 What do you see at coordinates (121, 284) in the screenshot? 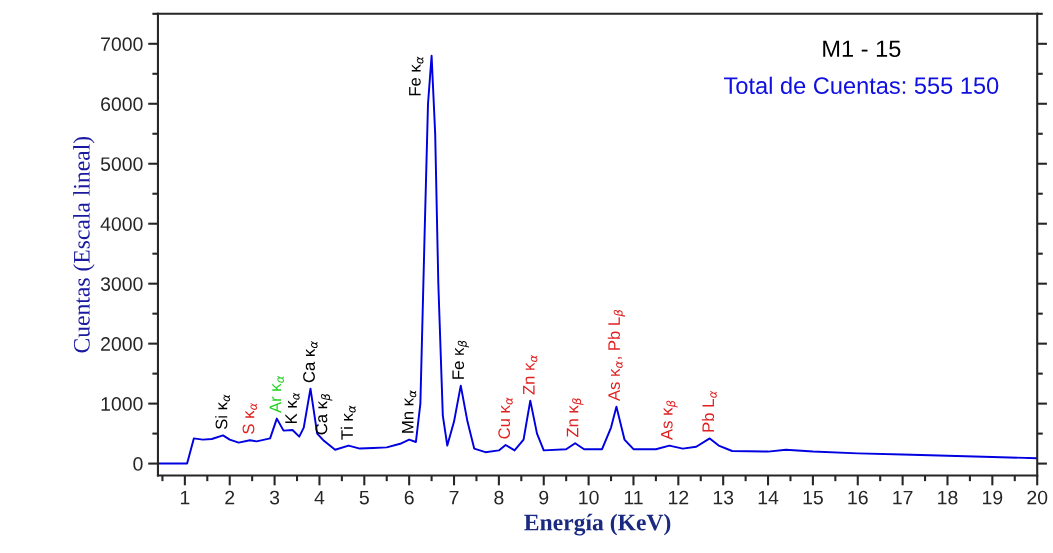
I see `y-tick-label: 3000` at bounding box center [121, 284].